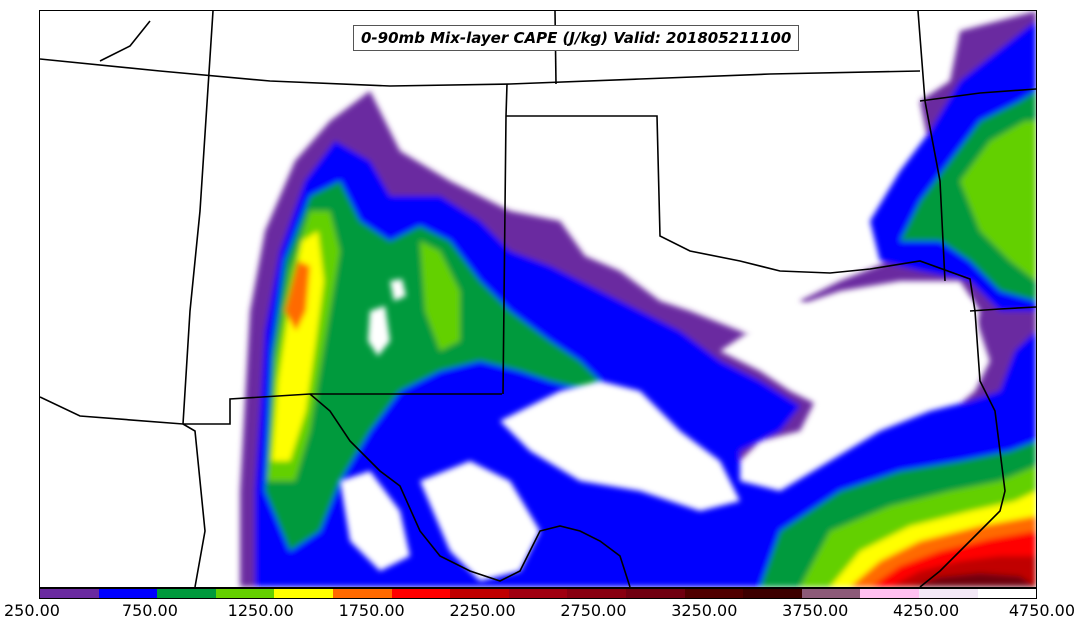 The width and height of the screenshot is (1081, 633). I want to click on colorbar-tick-label: 3750.00, so click(815, 610).